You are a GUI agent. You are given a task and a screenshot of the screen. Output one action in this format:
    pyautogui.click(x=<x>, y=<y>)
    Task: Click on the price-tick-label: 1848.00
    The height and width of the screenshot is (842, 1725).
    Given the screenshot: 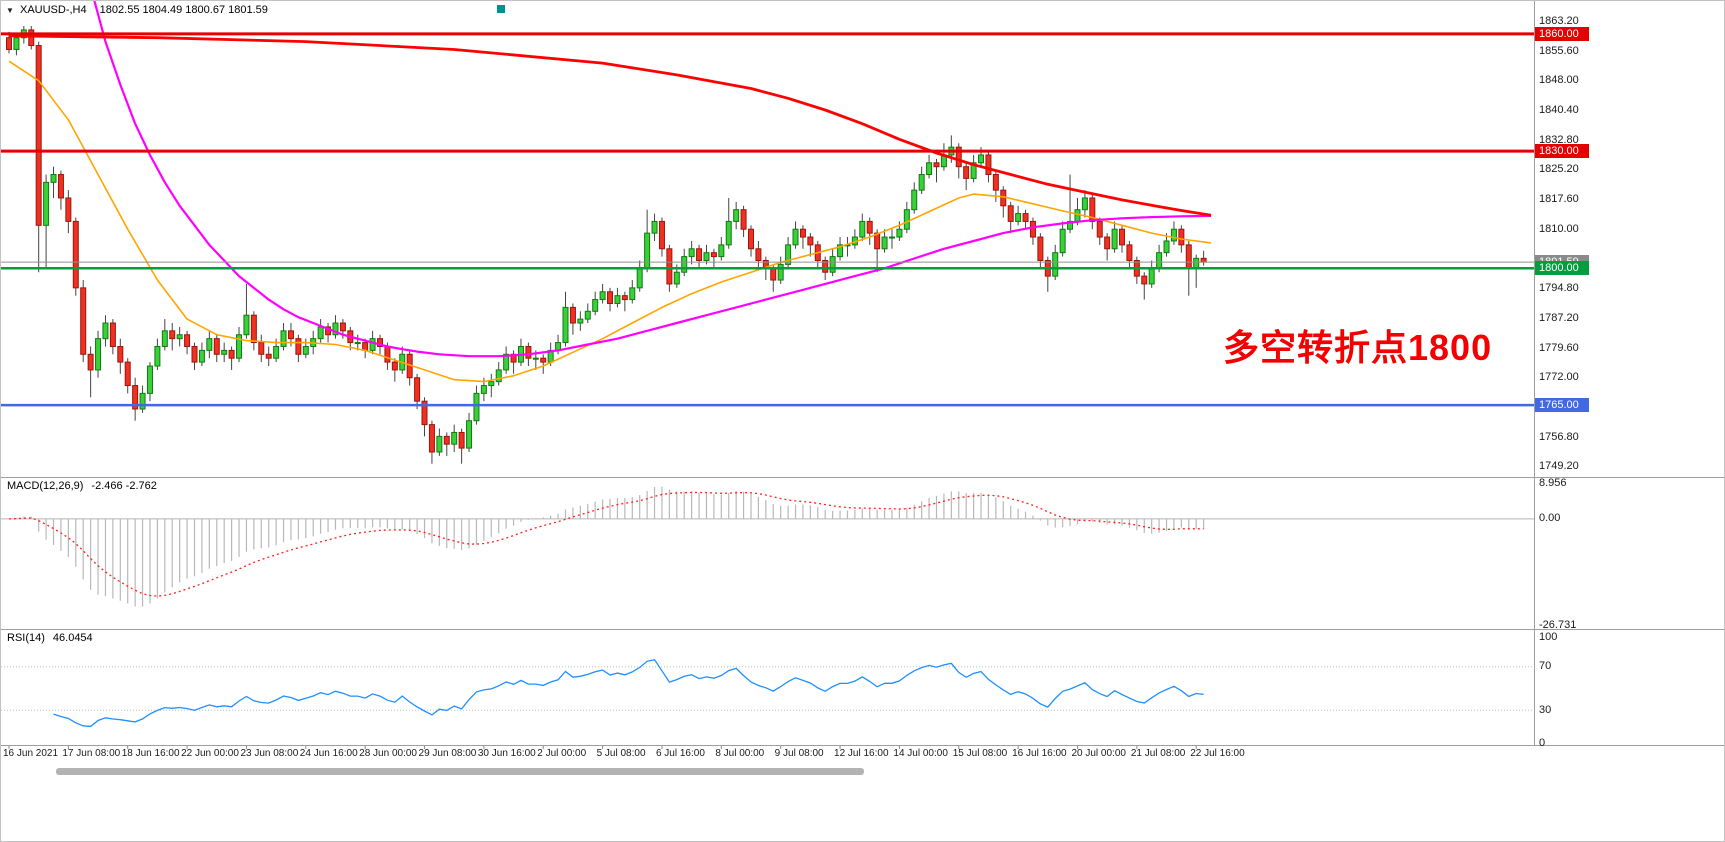 What is the action you would take?
    pyautogui.click(x=1559, y=80)
    